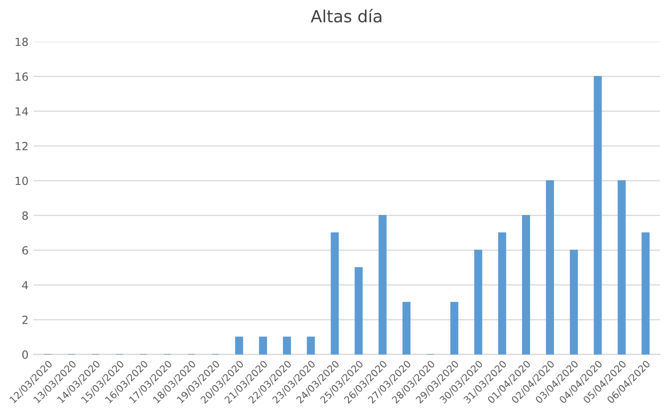 Image resolution: width=670 pixels, height=417 pixels. Describe the element at coordinates (22, 146) in the screenshot. I see `y-tick-label: 12` at that location.